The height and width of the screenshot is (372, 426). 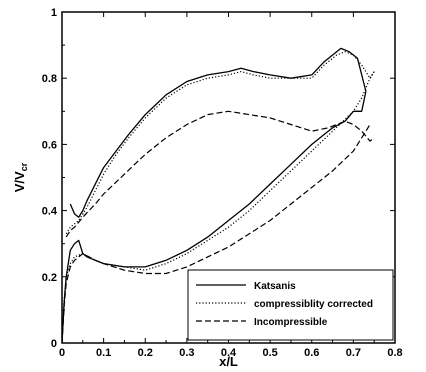 What do you see at coordinates (275, 286) in the screenshot?
I see `legend-label: Katsanis` at bounding box center [275, 286].